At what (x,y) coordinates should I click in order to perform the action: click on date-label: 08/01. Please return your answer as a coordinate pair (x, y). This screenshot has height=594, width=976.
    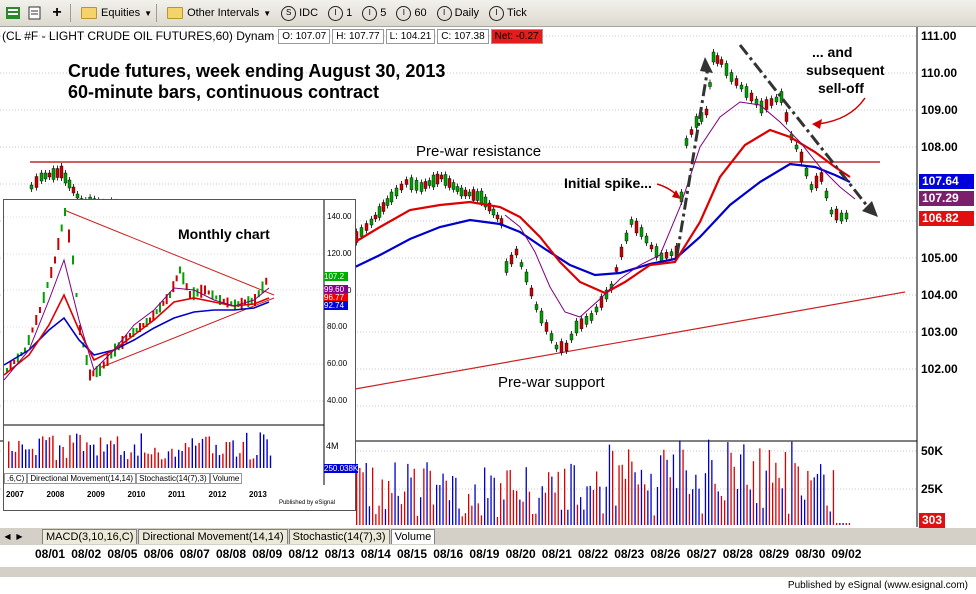
    Looking at the image, I should click on (50, 554).